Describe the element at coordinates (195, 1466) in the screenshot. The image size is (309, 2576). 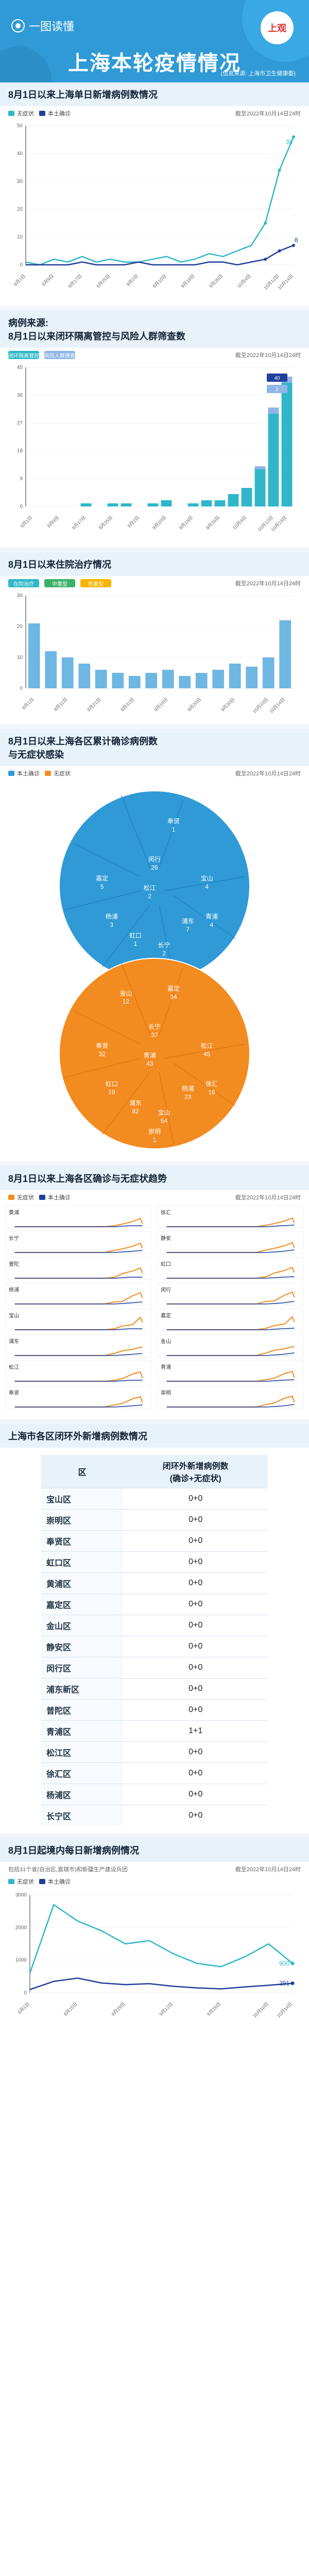
I see `table-header-line-1: 闭环外新增病例数` at that location.